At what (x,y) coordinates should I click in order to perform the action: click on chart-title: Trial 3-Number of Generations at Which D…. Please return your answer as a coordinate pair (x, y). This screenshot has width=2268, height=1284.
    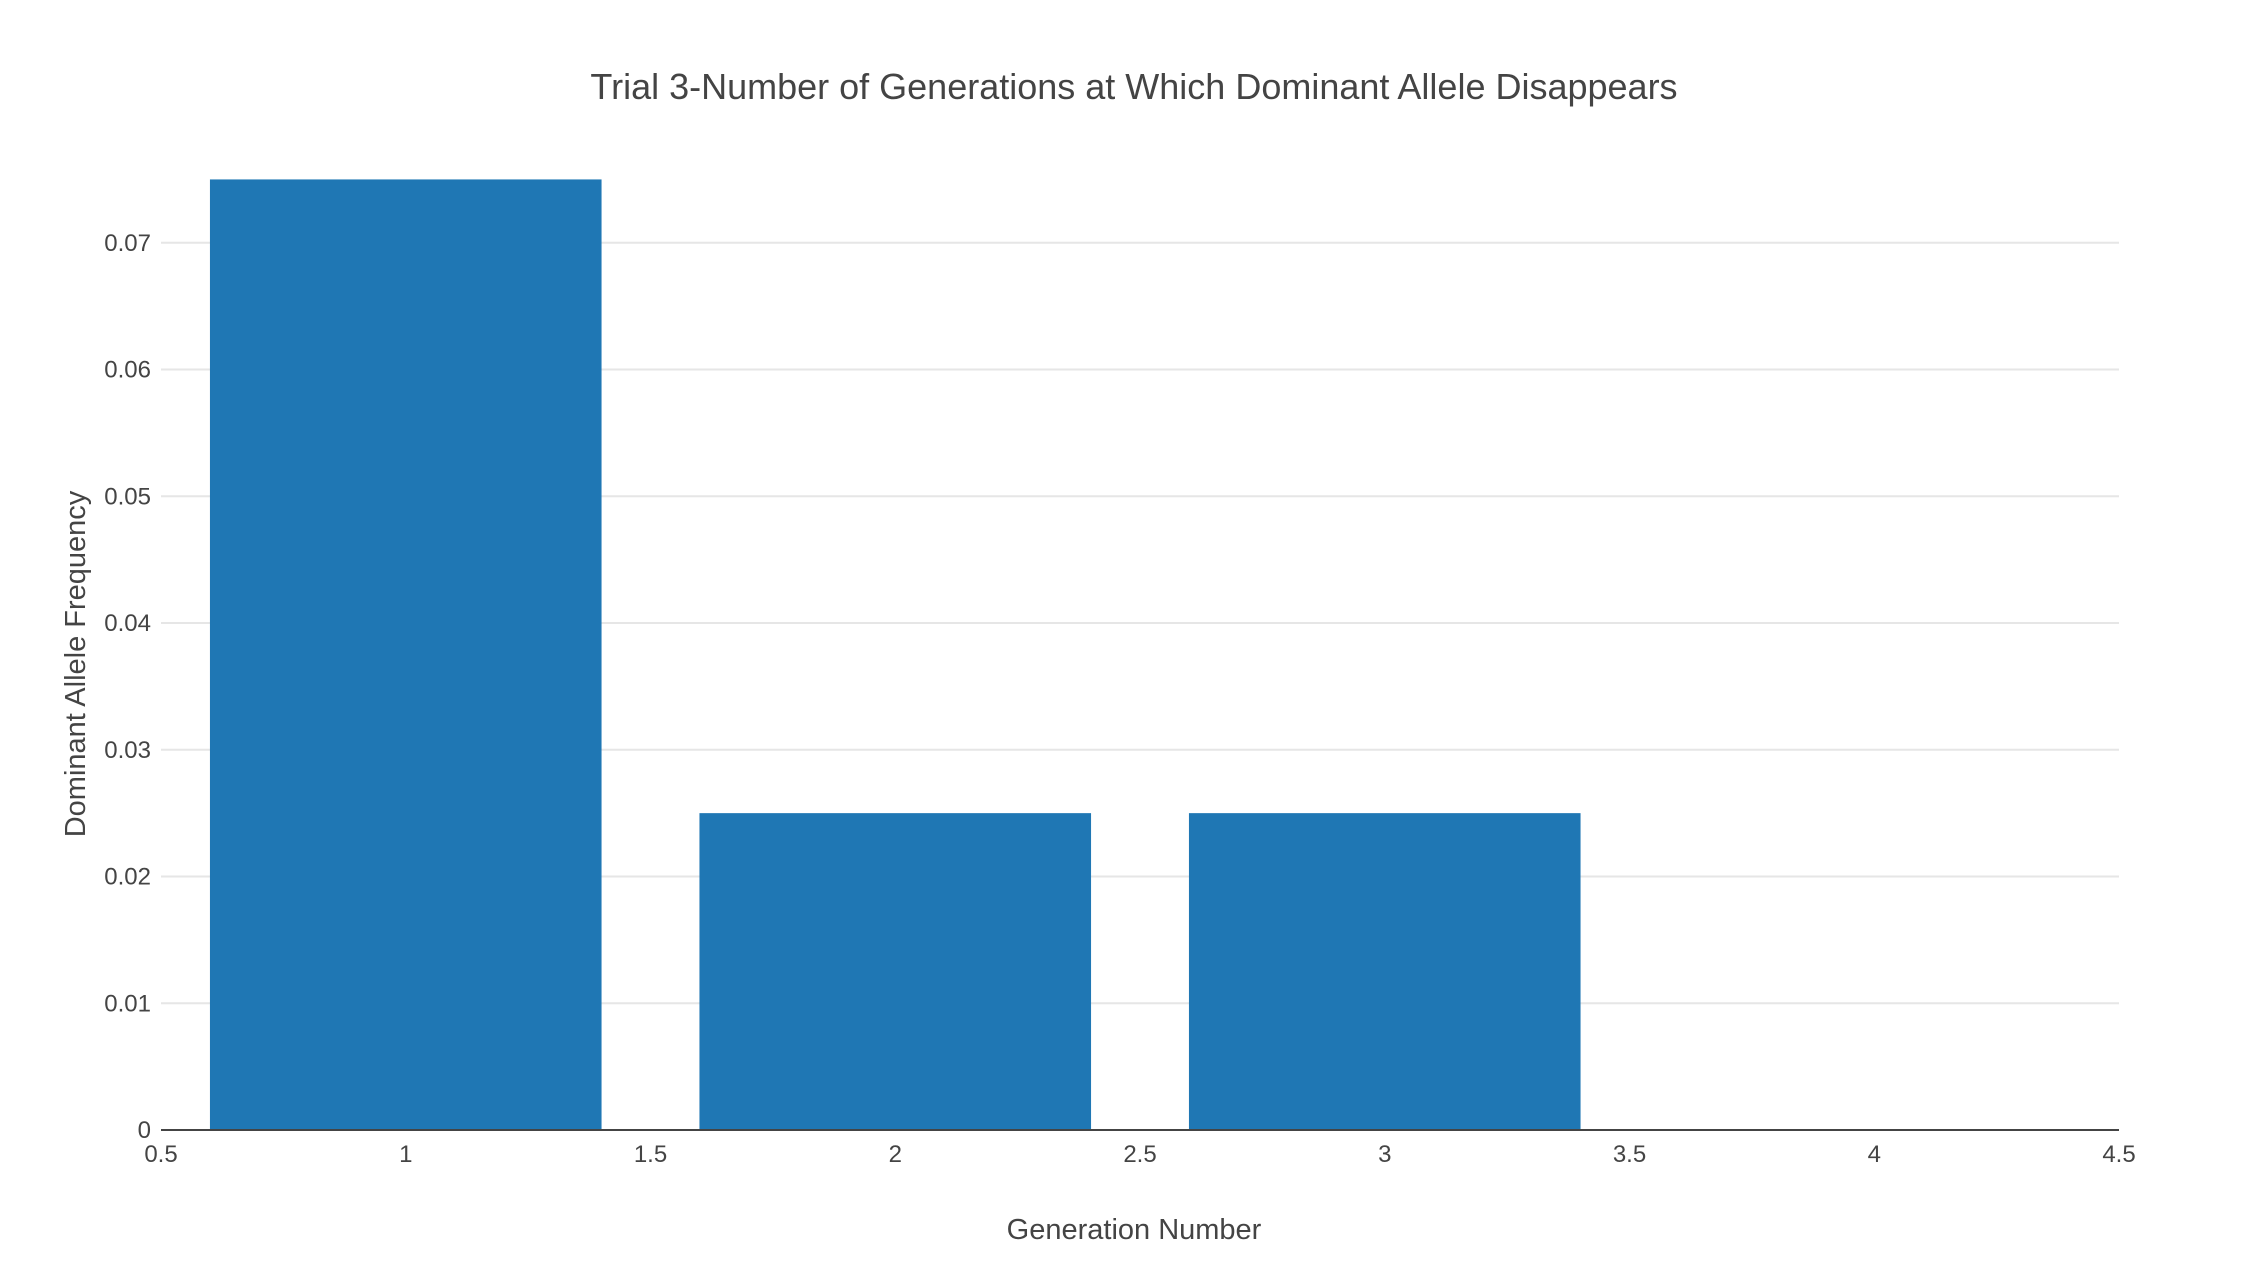
    Looking at the image, I should click on (1133, 86).